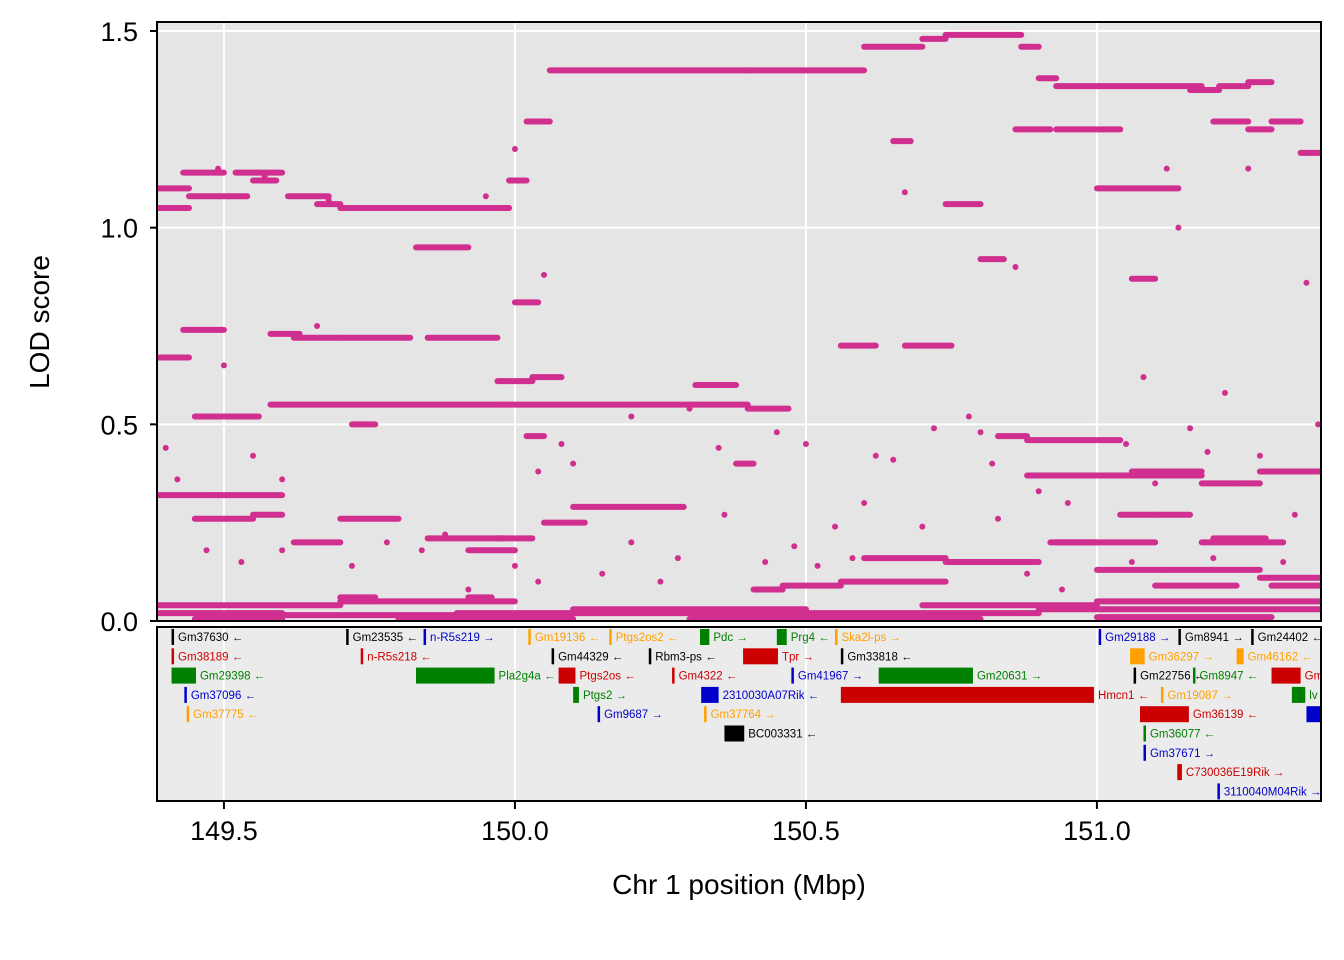 The width and height of the screenshot is (1344, 960). I want to click on y-tick-label: 1.0, so click(119, 229).